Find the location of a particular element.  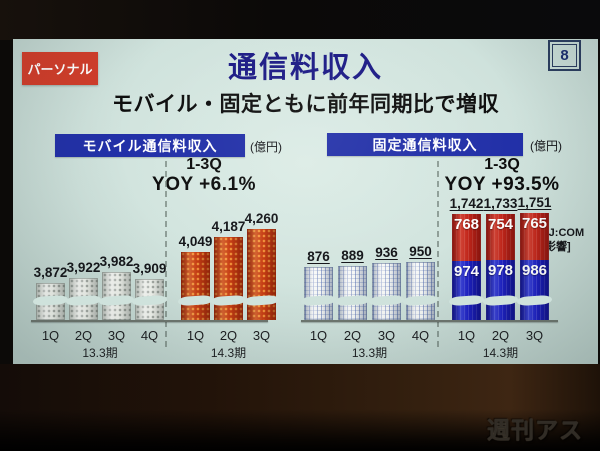

bar-column-1q: 4,049 1Q is located at coordinates (195, 288).